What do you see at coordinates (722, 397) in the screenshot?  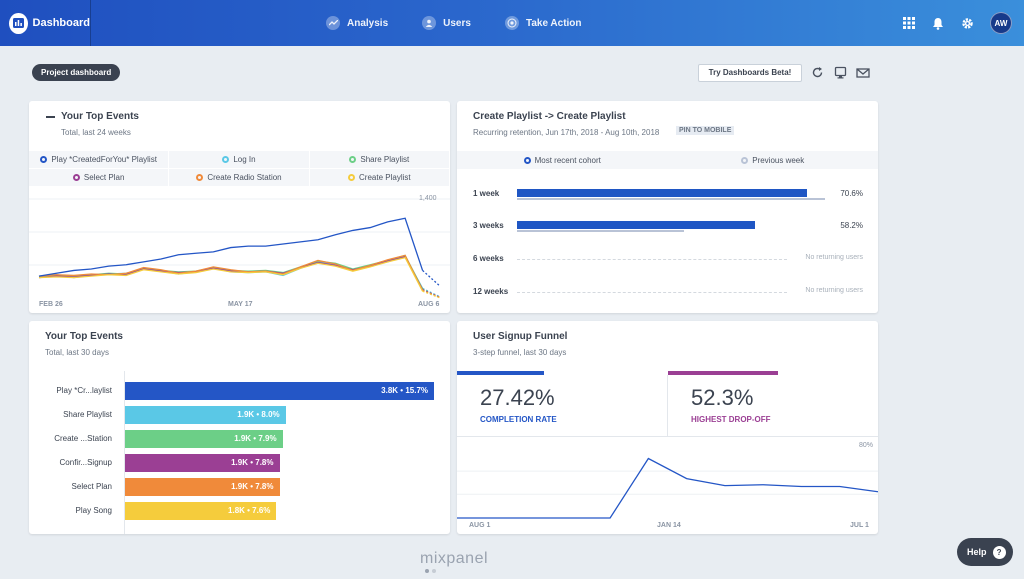 I see `dropoff-value: 52.3%` at bounding box center [722, 397].